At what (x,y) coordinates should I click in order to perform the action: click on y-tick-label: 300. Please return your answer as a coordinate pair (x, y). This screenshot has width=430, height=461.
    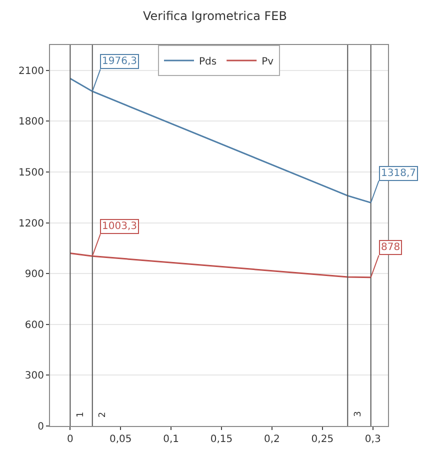
    Looking at the image, I should click on (34, 376).